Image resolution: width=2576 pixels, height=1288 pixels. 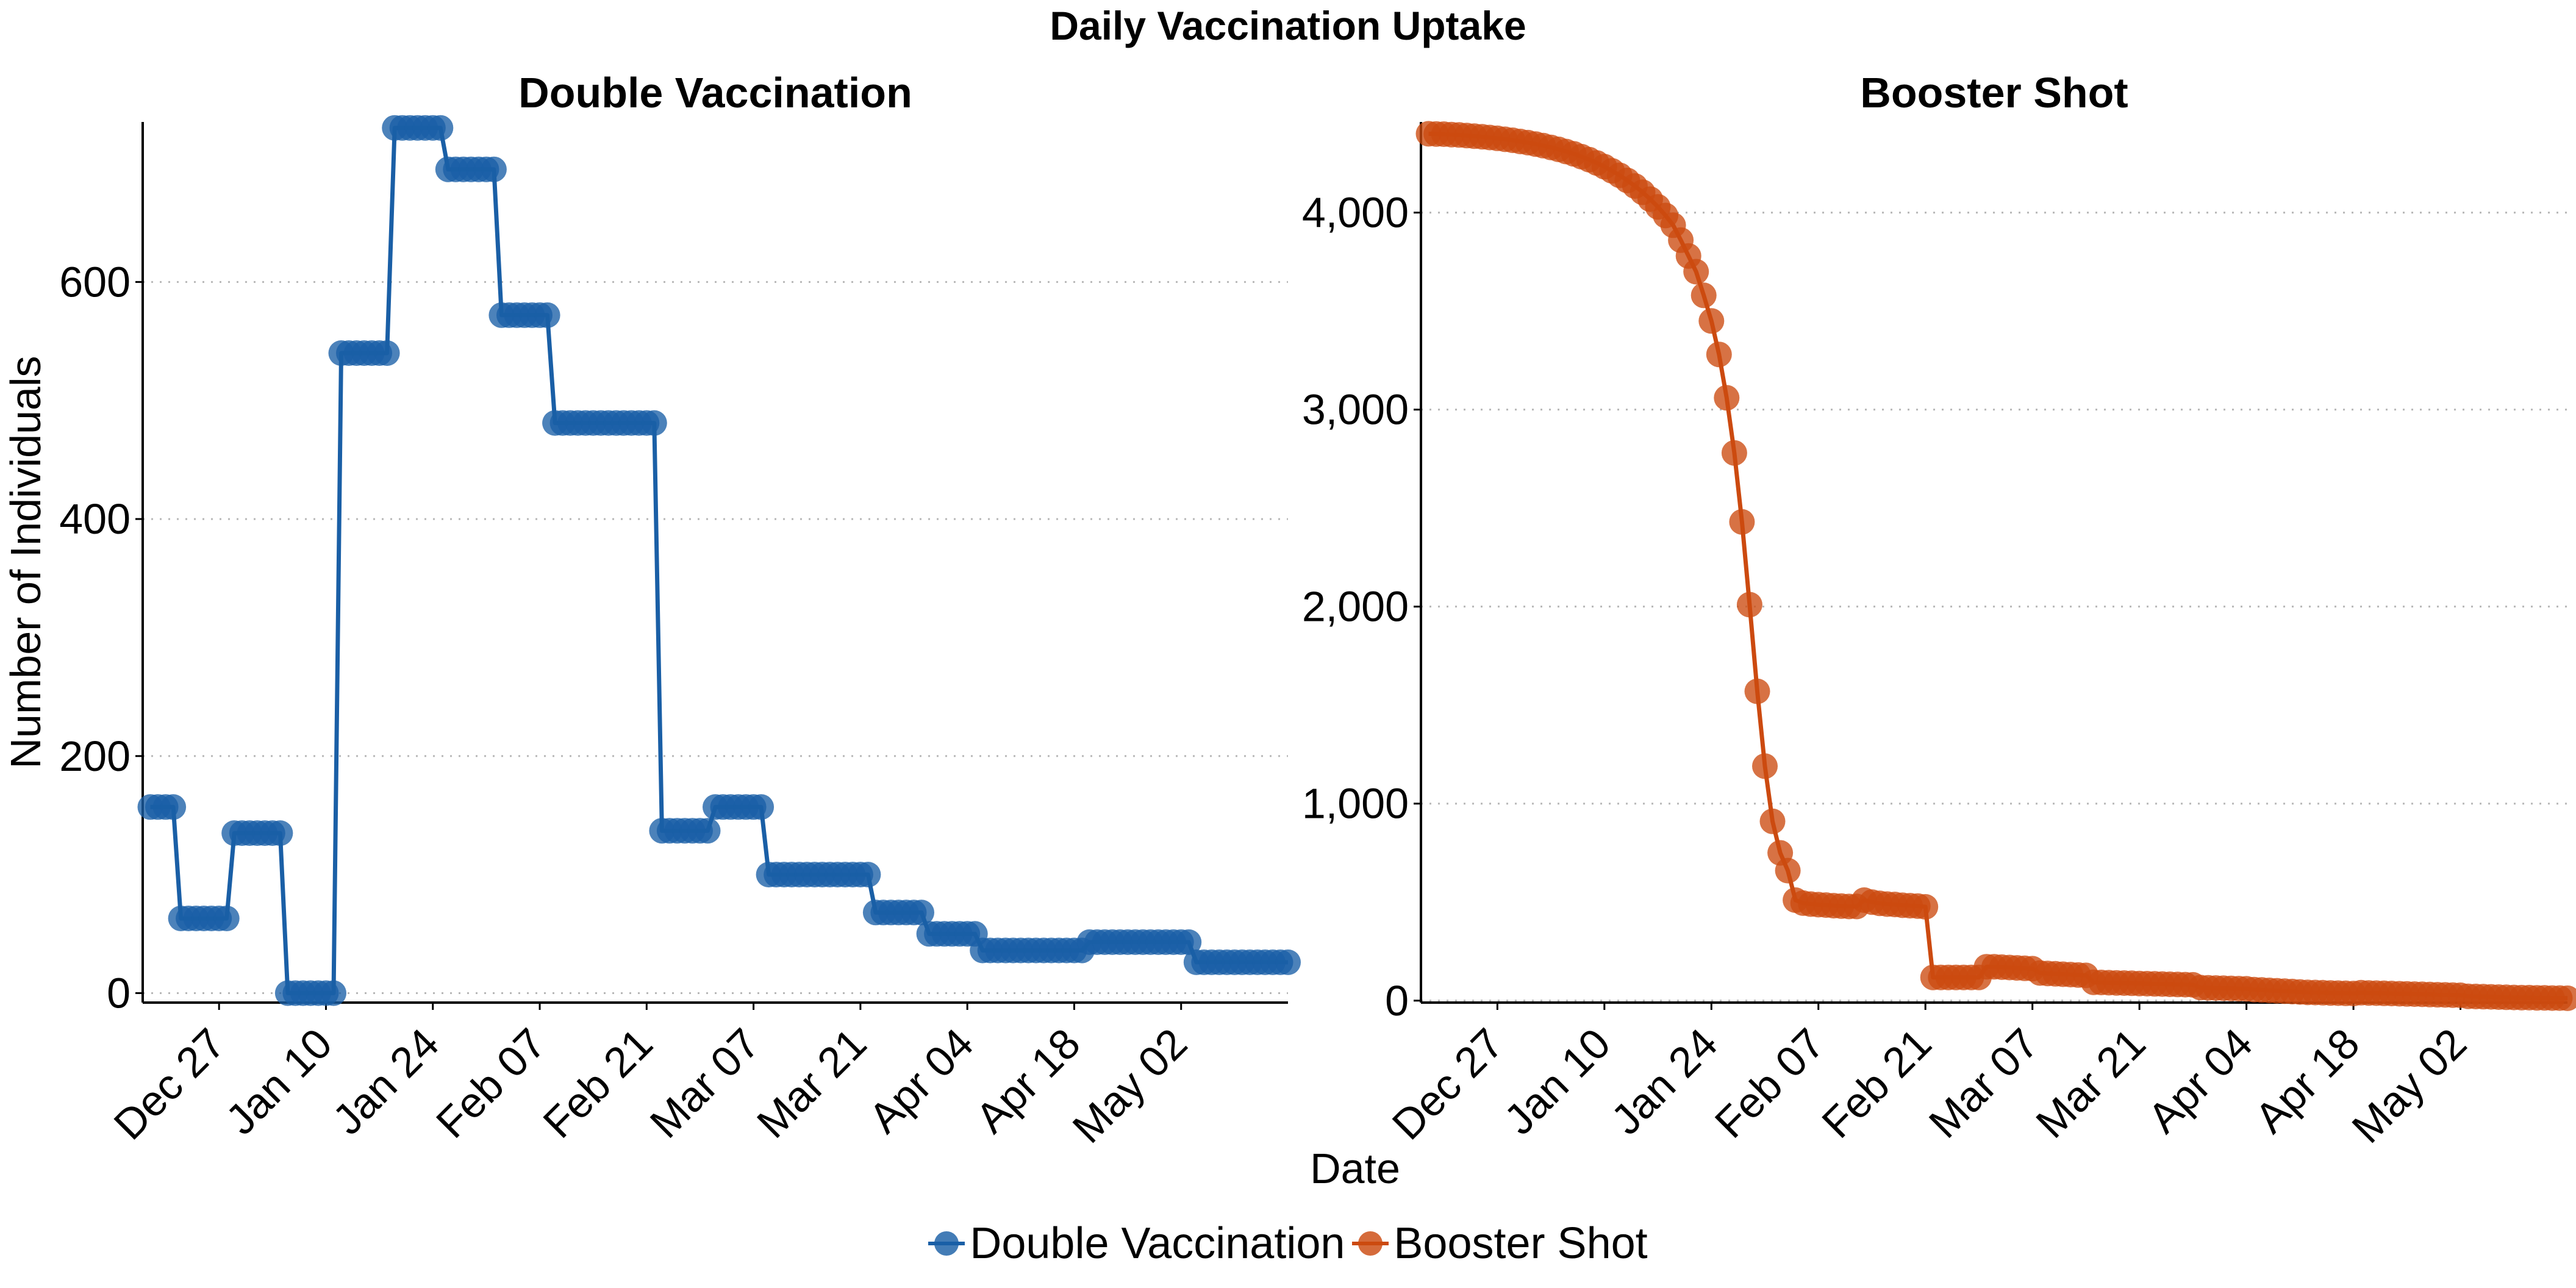 I want to click on legend-label-booster-shot: Booster Shot, so click(x=1521, y=1243).